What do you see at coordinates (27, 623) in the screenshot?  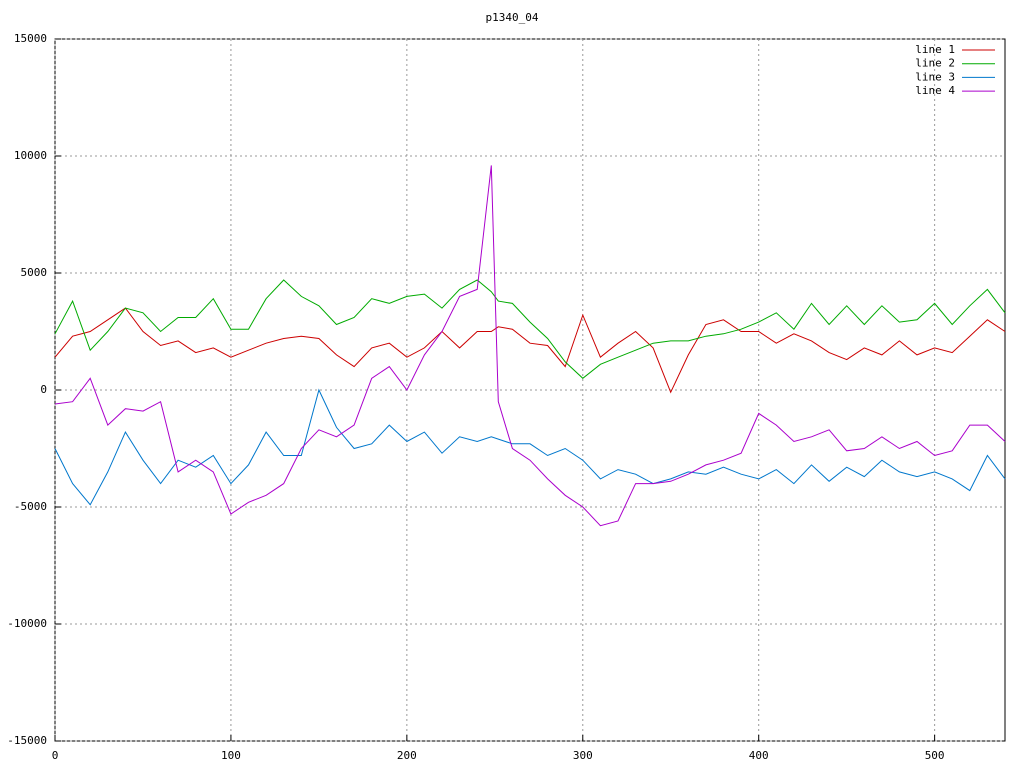 I see `y-tick-label: -10000` at bounding box center [27, 623].